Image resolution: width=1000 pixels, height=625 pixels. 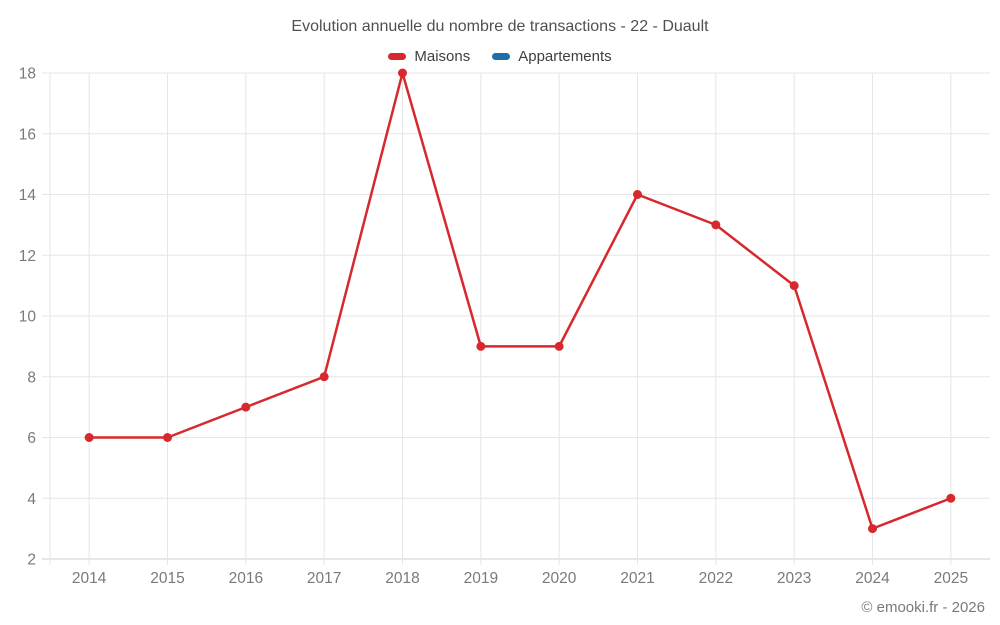 I want to click on chart-legend: Maisons Appartements, so click(x=500, y=56).